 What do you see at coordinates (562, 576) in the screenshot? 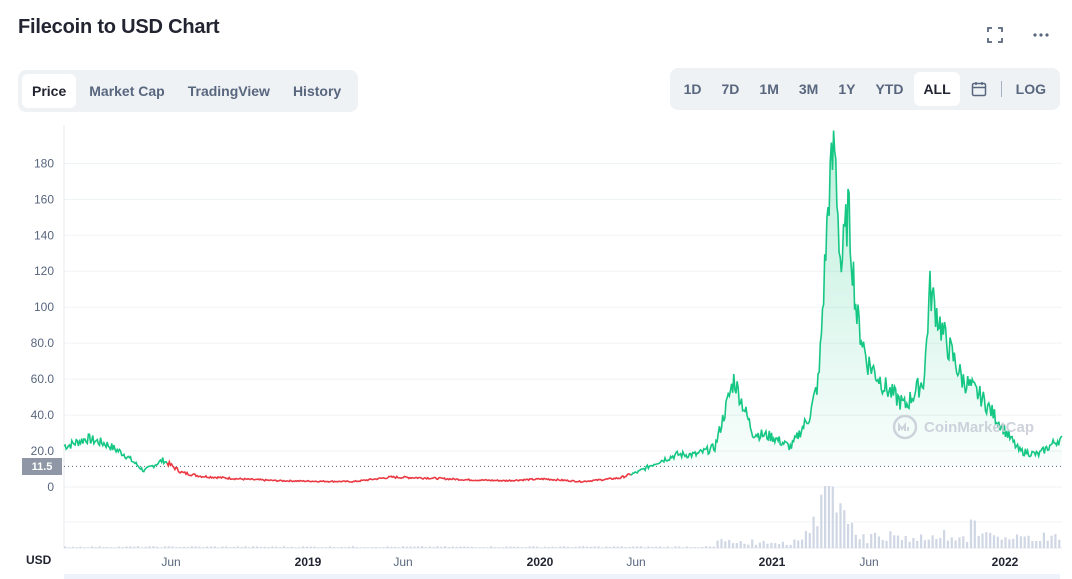
I see `chart-navigator` at bounding box center [562, 576].